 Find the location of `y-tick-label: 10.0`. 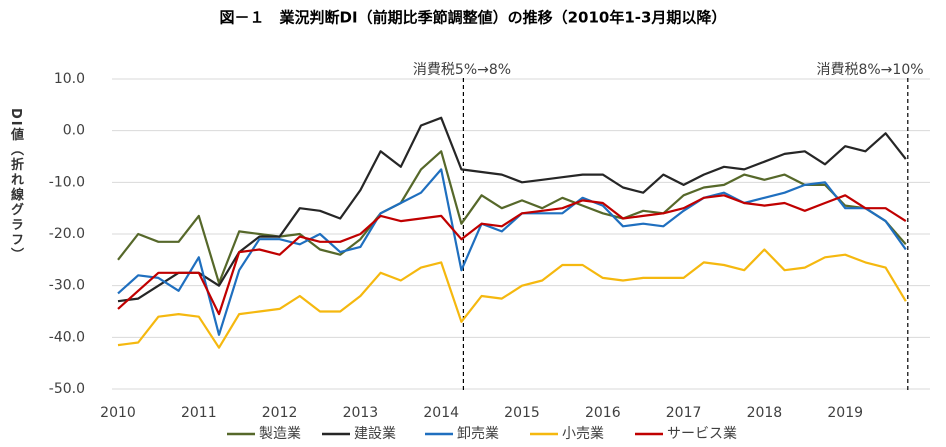

y-tick-label: 10.0 is located at coordinates (69, 79).